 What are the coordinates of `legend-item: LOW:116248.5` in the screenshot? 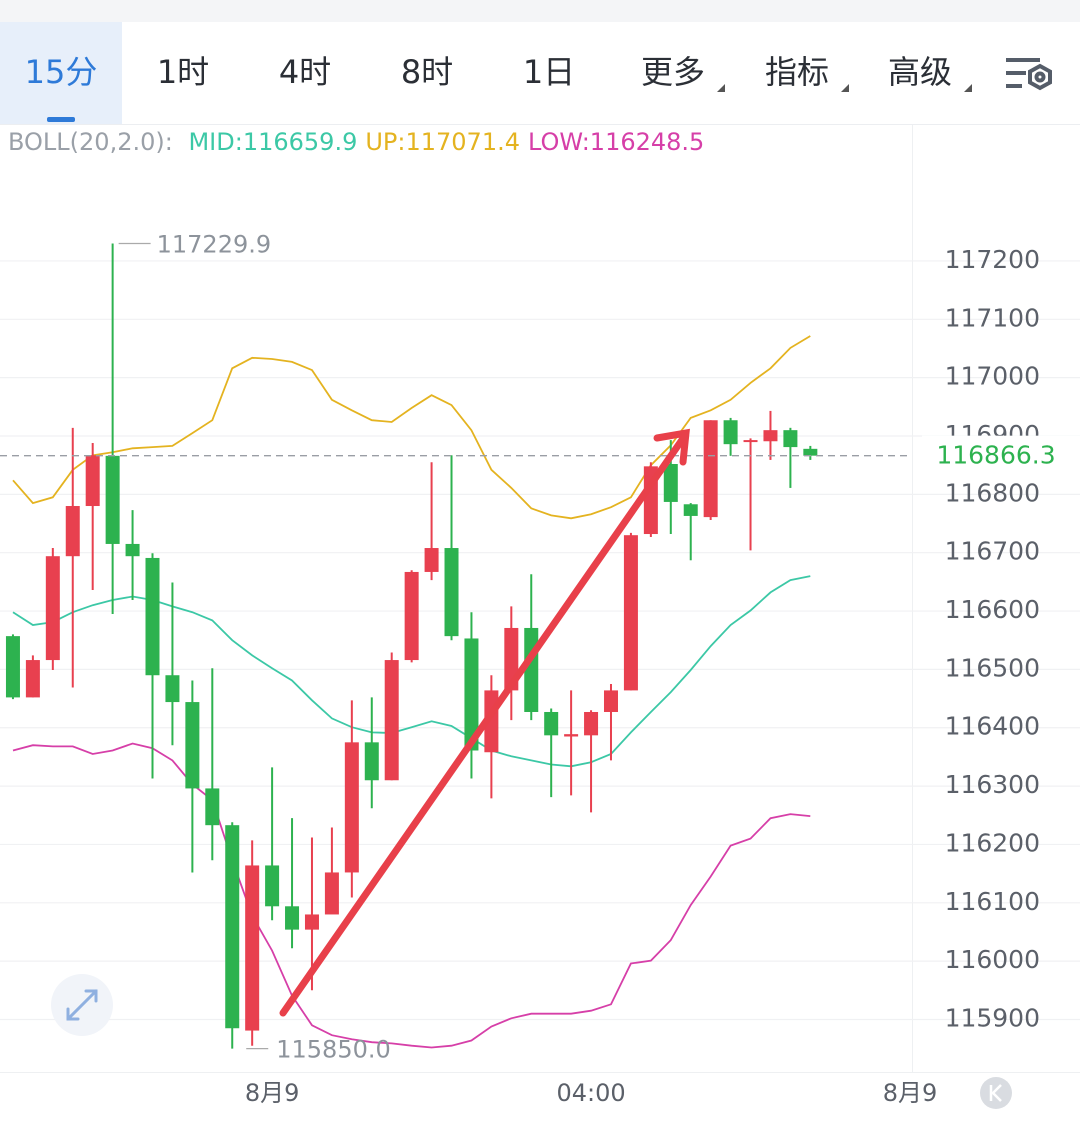 It's located at (616, 142).